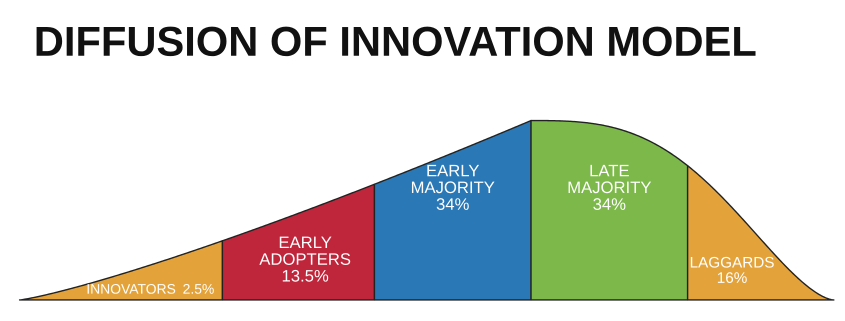 The height and width of the screenshot is (321, 845). Describe the element at coordinates (198, 289) in the screenshot. I see `data-label: 2.5%` at that location.